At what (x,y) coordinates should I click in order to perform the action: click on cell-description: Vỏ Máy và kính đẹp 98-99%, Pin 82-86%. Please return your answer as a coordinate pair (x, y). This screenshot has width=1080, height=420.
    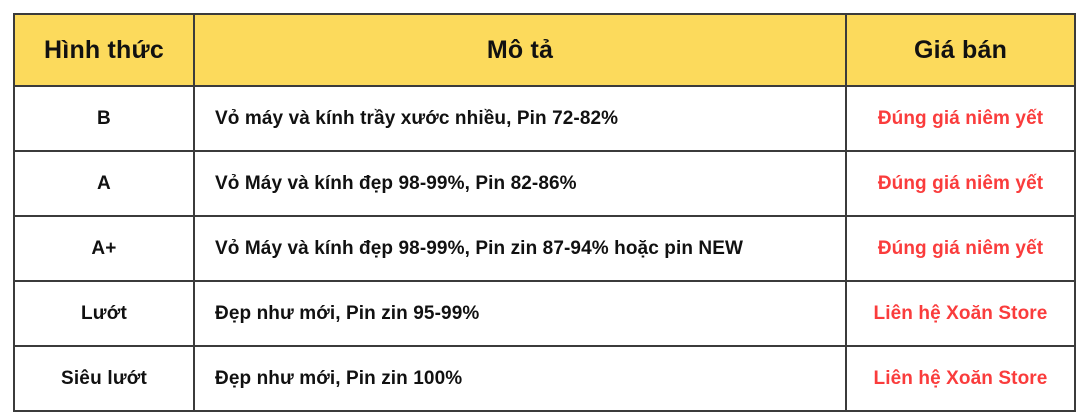
    Looking at the image, I should click on (520, 183).